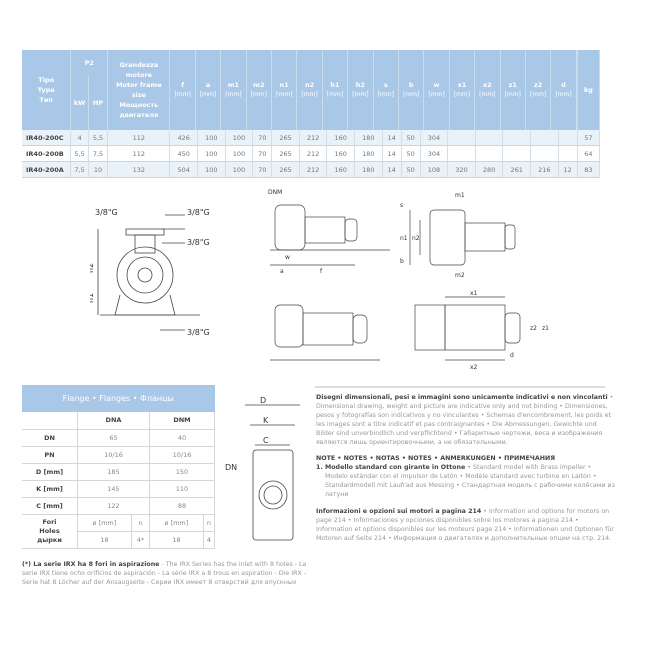 This screenshot has height=650, width=650. I want to click on side-view-small-motor, so click(330, 235).